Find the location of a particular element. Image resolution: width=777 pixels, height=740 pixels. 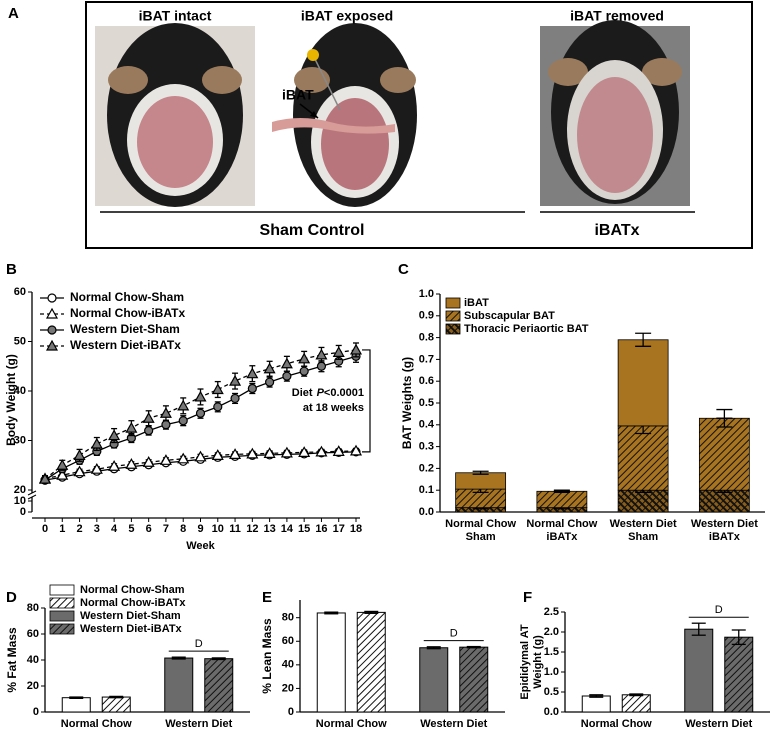

x-tick-label: 7 is located at coordinates (166, 529).